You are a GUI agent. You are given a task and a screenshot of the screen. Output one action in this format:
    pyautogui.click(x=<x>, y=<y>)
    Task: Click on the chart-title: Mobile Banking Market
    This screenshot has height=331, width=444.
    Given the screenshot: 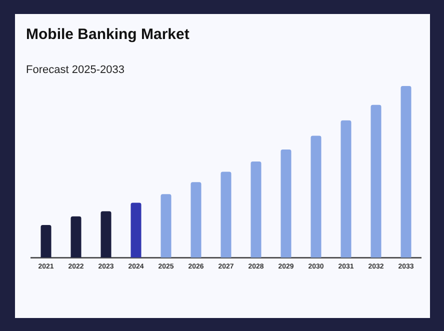 What is the action you would take?
    pyautogui.click(x=108, y=34)
    